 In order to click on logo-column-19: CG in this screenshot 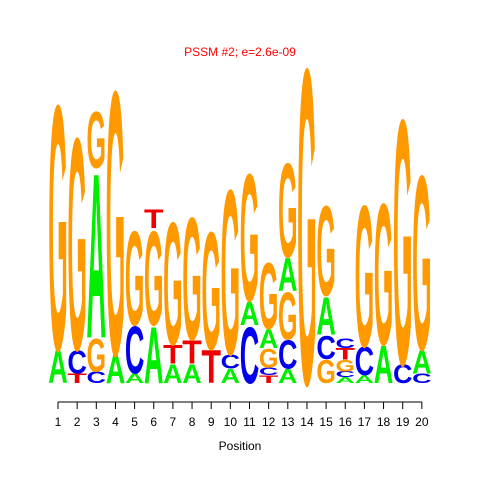, I will do `click(403, 242)`.